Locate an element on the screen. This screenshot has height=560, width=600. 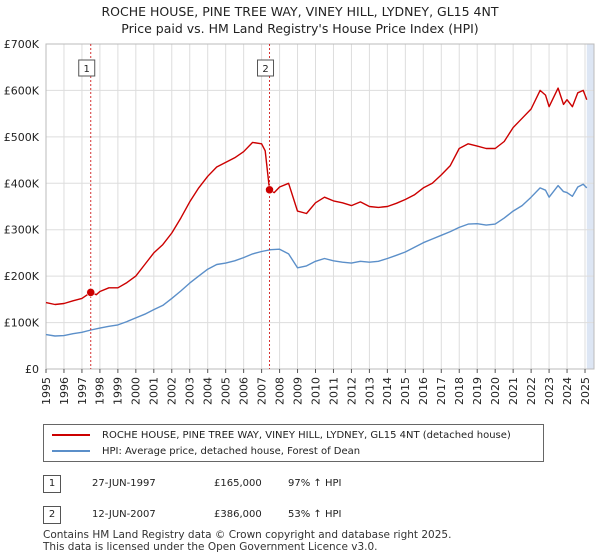
legend-swatch-hpi is located at coordinates (71, 451).